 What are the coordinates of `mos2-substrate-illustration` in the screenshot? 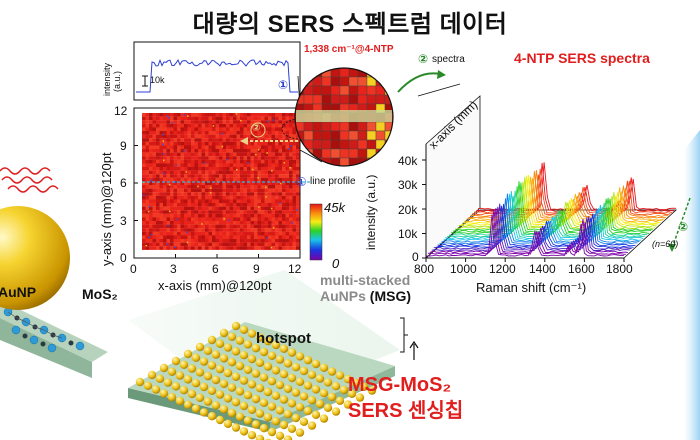 It's located at (54, 339).